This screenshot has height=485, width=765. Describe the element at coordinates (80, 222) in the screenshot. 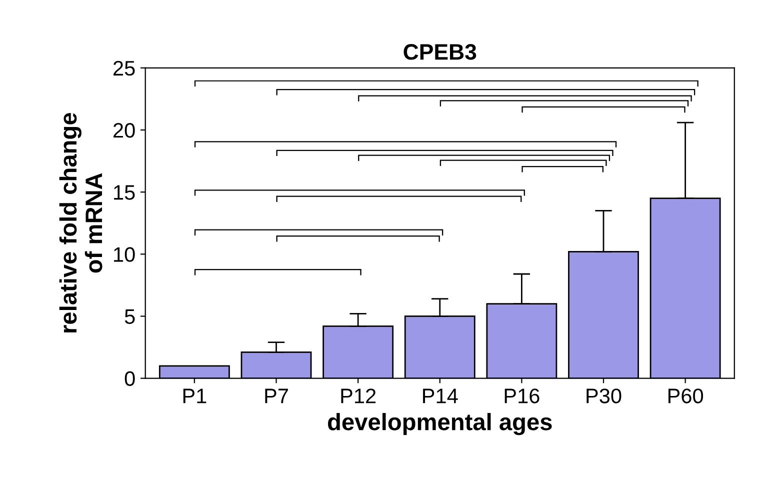

I see `y-axis-title: relative fold change of mRNA` at that location.